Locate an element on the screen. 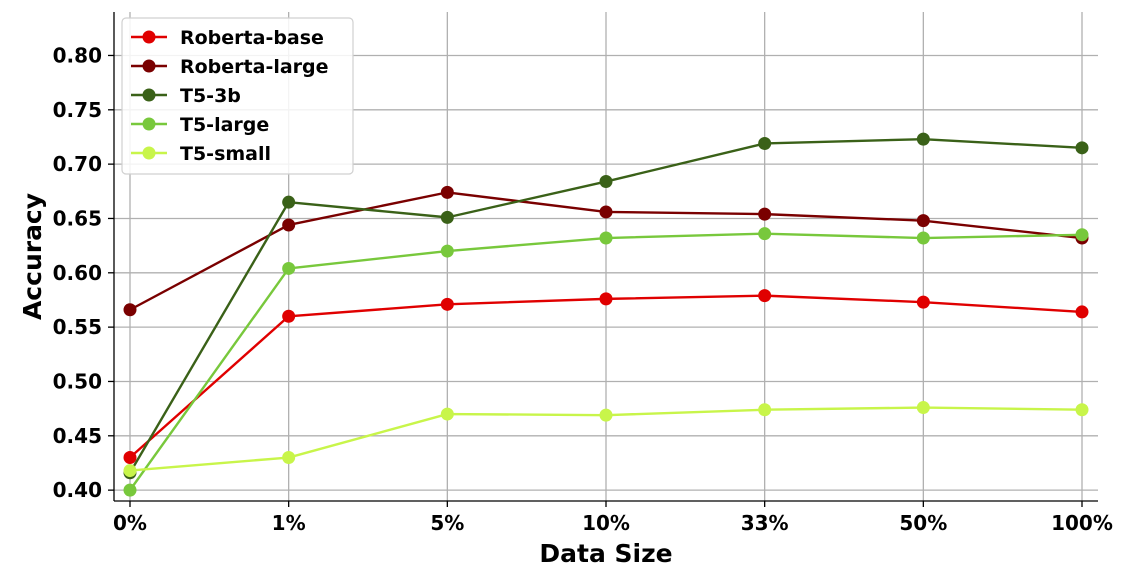  legend-item-t5-small: T5-small is located at coordinates (201, 154).